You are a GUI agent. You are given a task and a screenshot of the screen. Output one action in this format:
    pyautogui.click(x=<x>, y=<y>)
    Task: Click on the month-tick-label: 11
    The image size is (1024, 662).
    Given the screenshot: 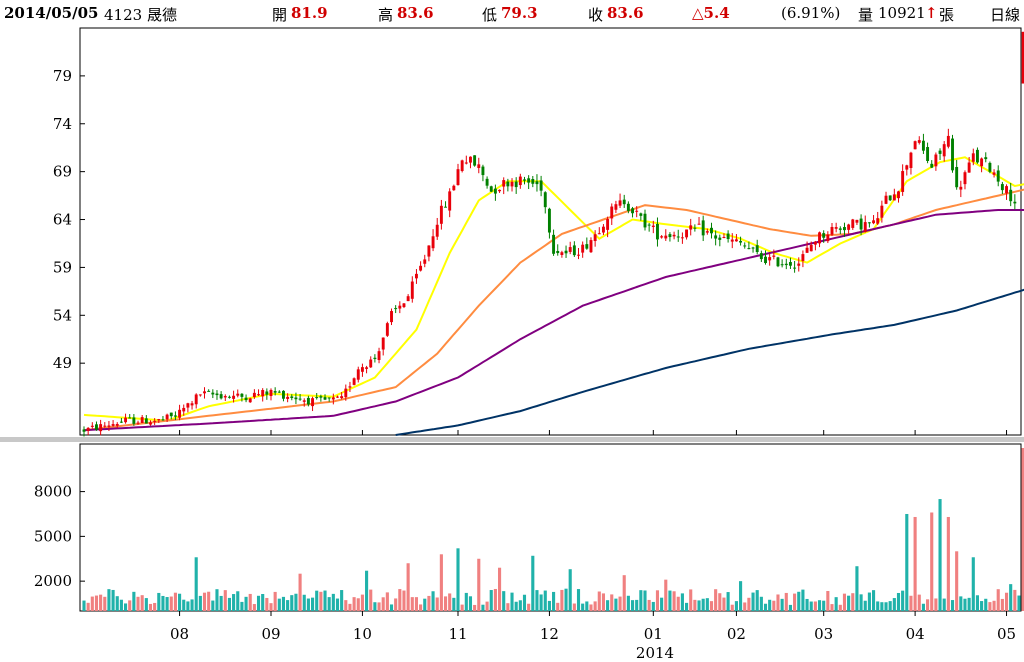 What is the action you would take?
    pyautogui.click(x=457, y=634)
    